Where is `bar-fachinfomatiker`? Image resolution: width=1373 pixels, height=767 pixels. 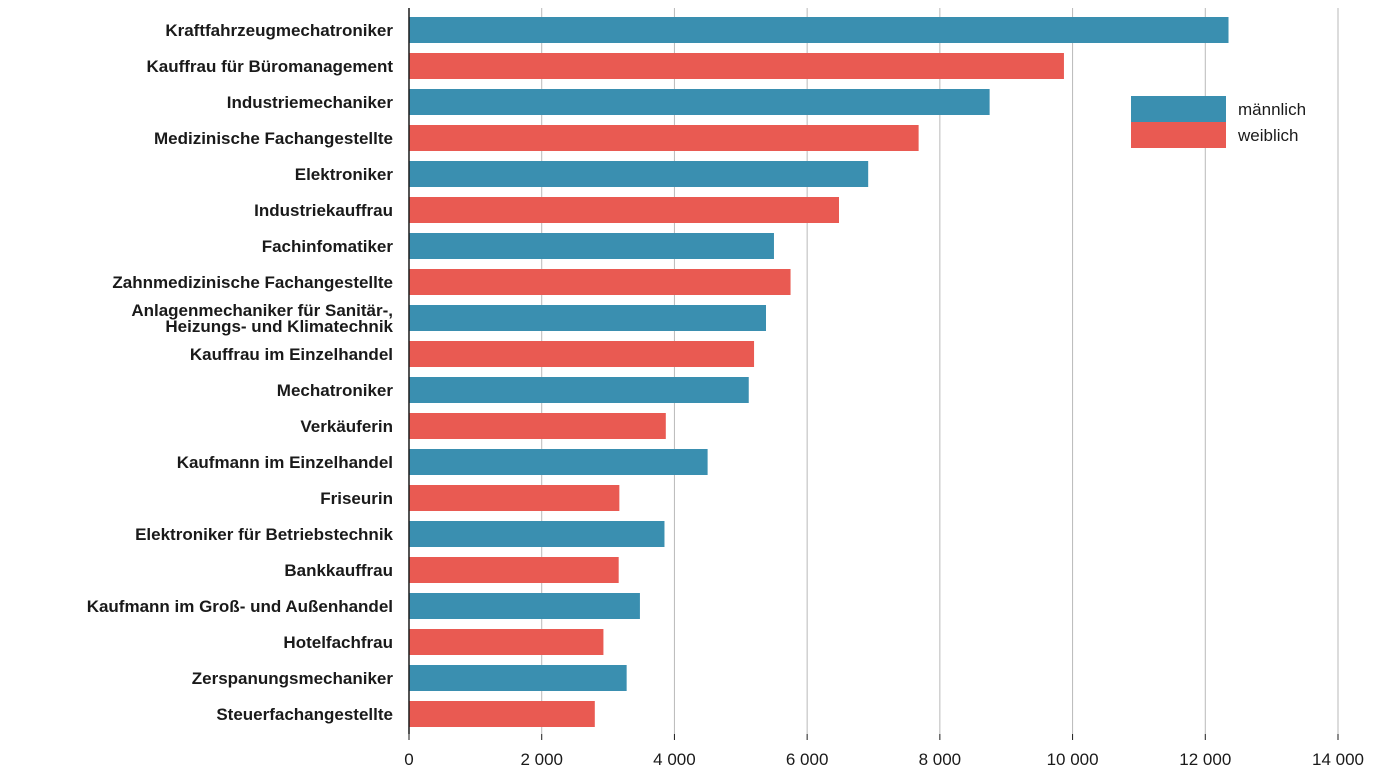
bar-fachinfomatiker is located at coordinates (591, 246).